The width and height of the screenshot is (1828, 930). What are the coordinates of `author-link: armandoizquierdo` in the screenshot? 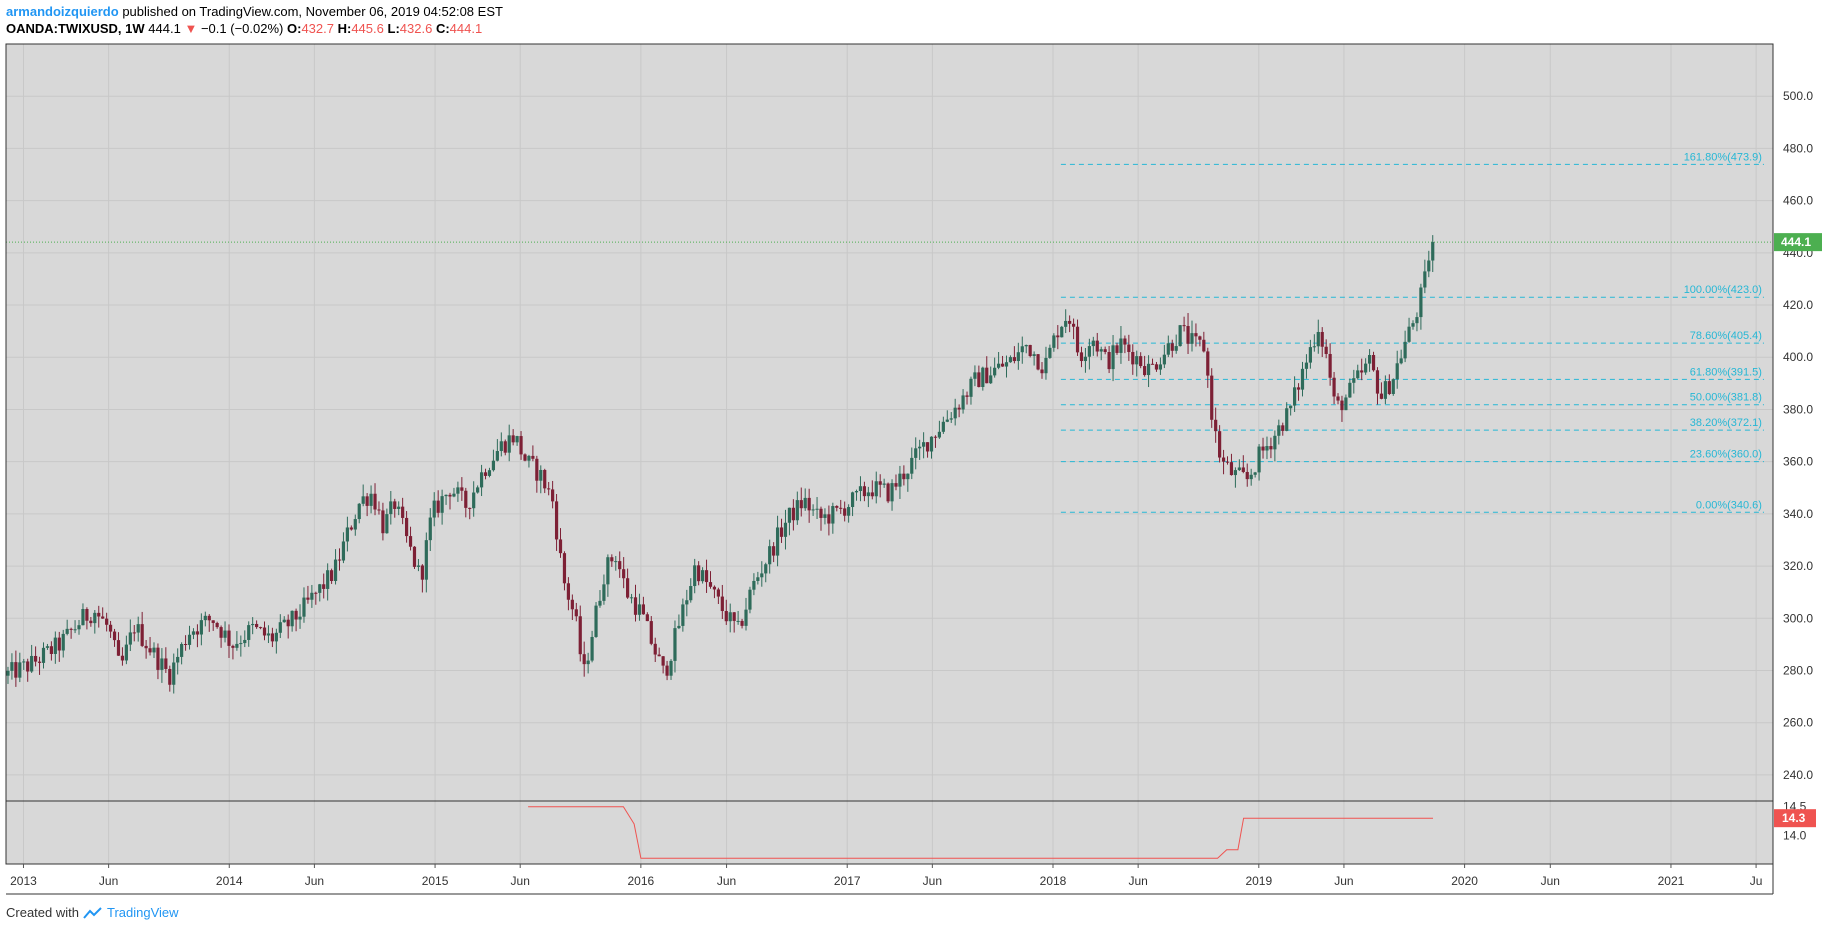 It's located at (62, 11).